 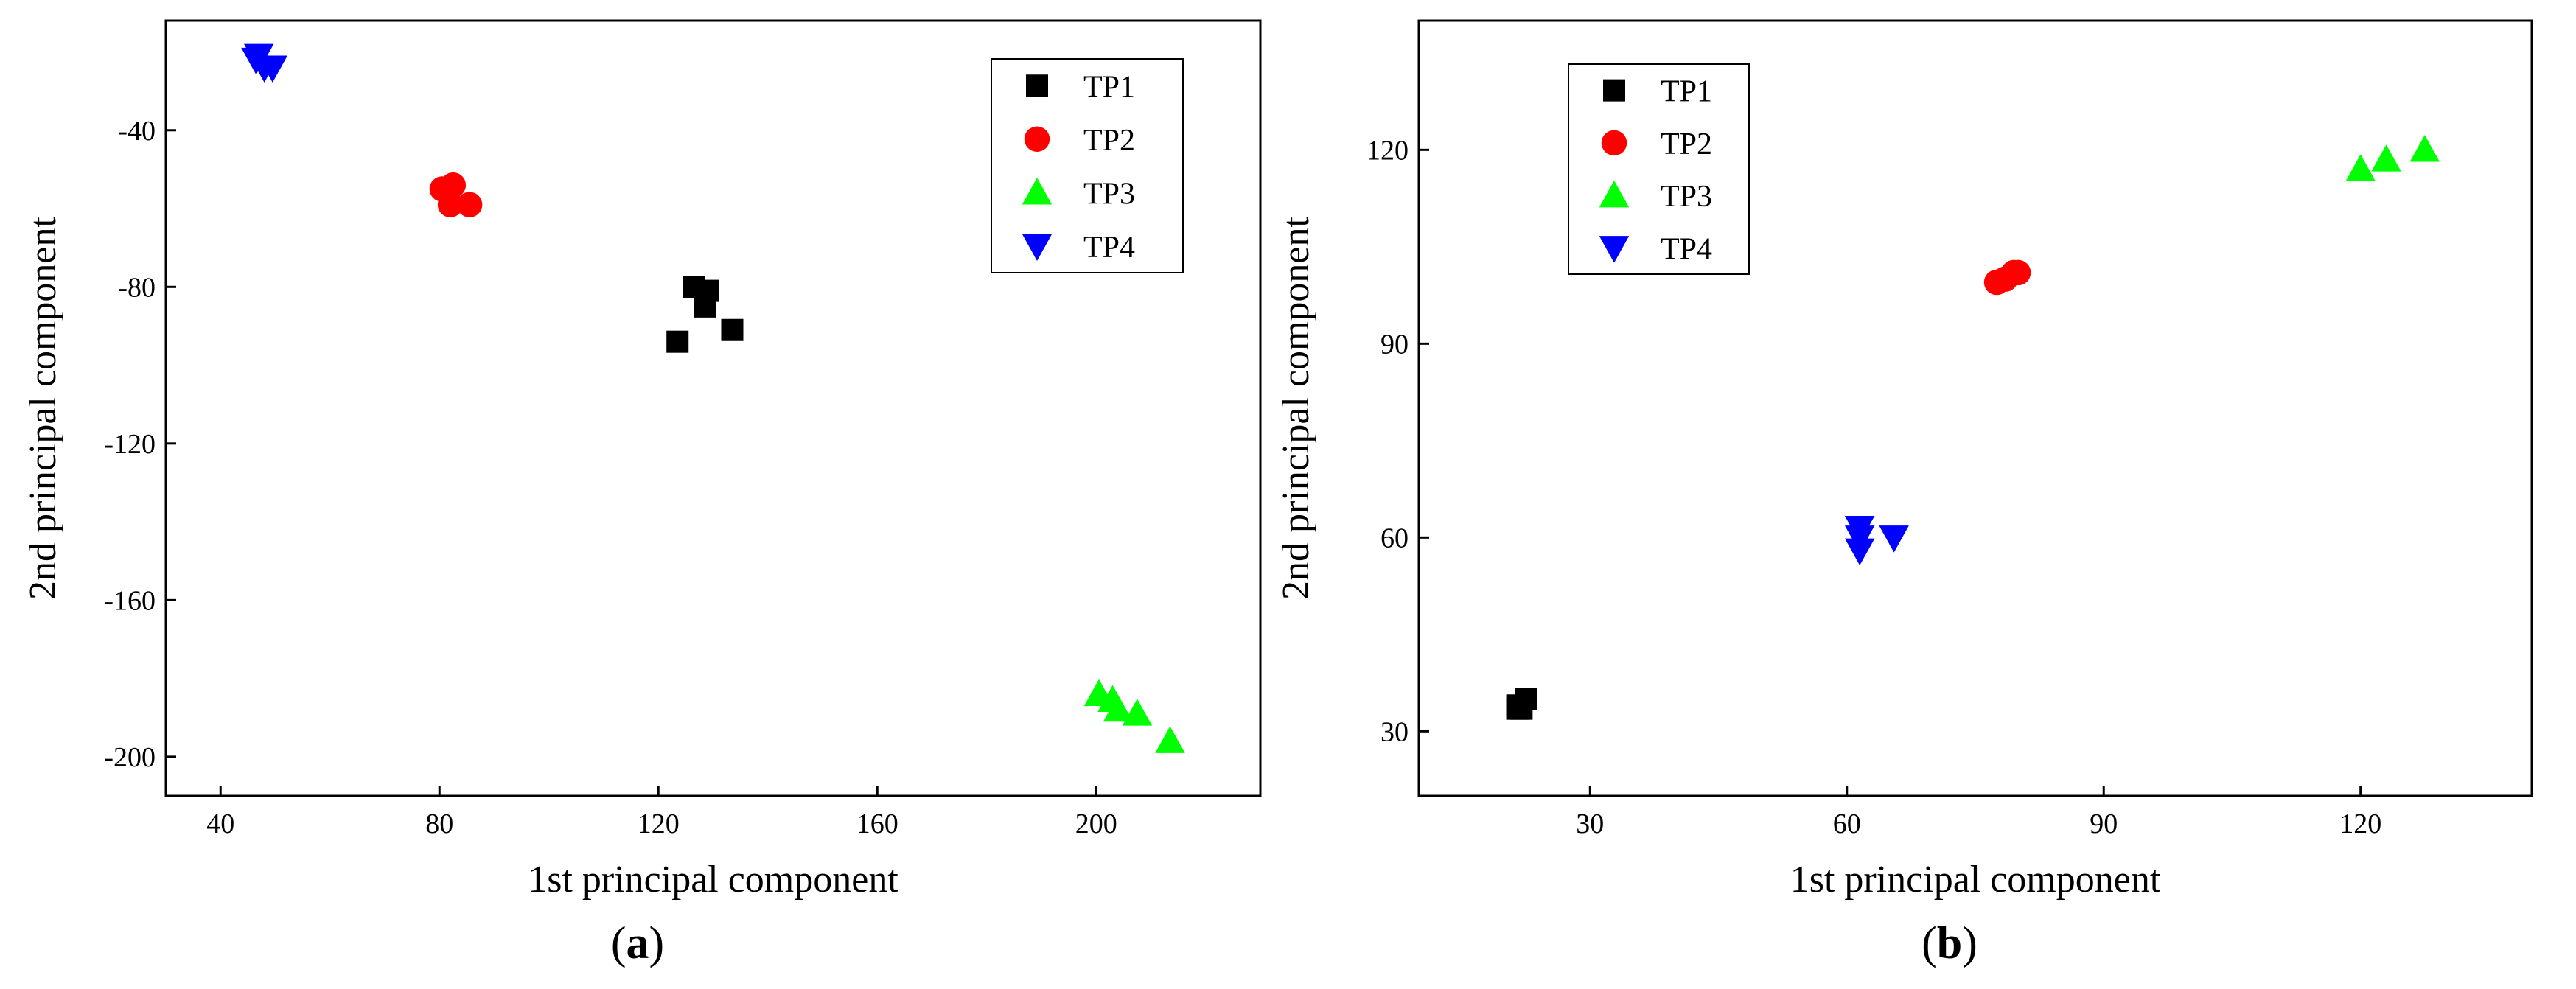 I want to click on x-tick-label: 80, so click(x=439, y=823).